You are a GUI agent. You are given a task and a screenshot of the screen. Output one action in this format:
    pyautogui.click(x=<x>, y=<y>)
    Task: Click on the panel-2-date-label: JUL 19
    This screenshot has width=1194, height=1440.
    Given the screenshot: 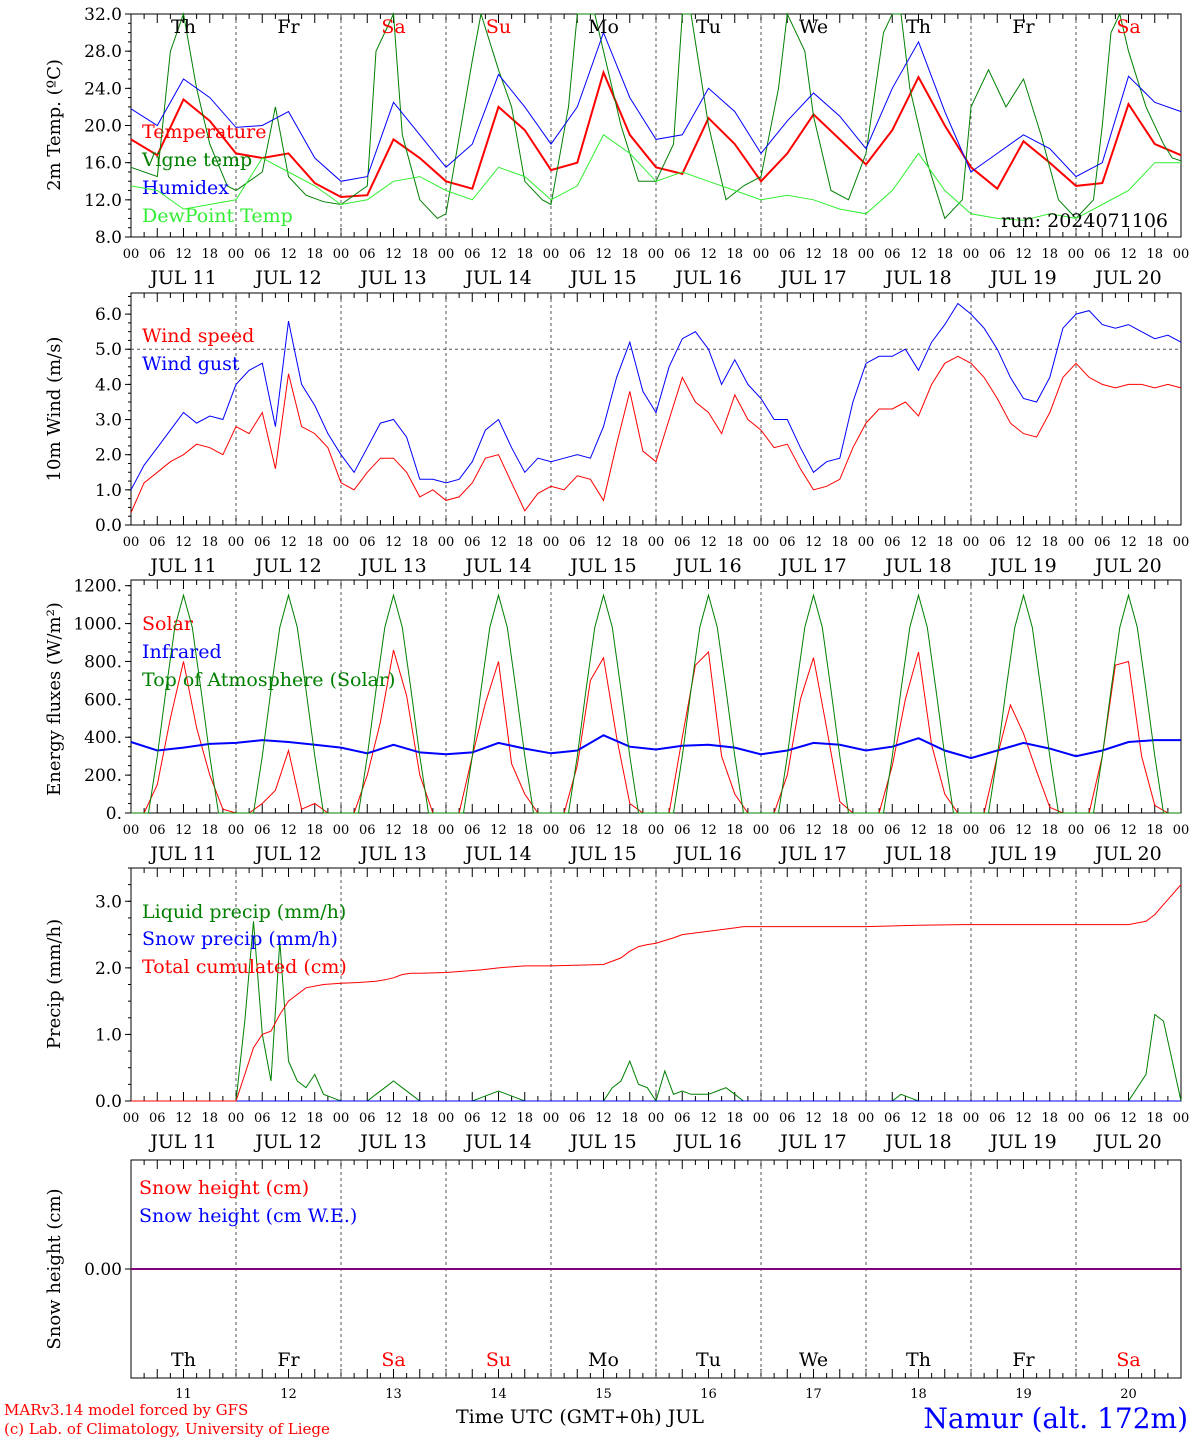 What is the action you would take?
    pyautogui.click(x=1022, y=854)
    